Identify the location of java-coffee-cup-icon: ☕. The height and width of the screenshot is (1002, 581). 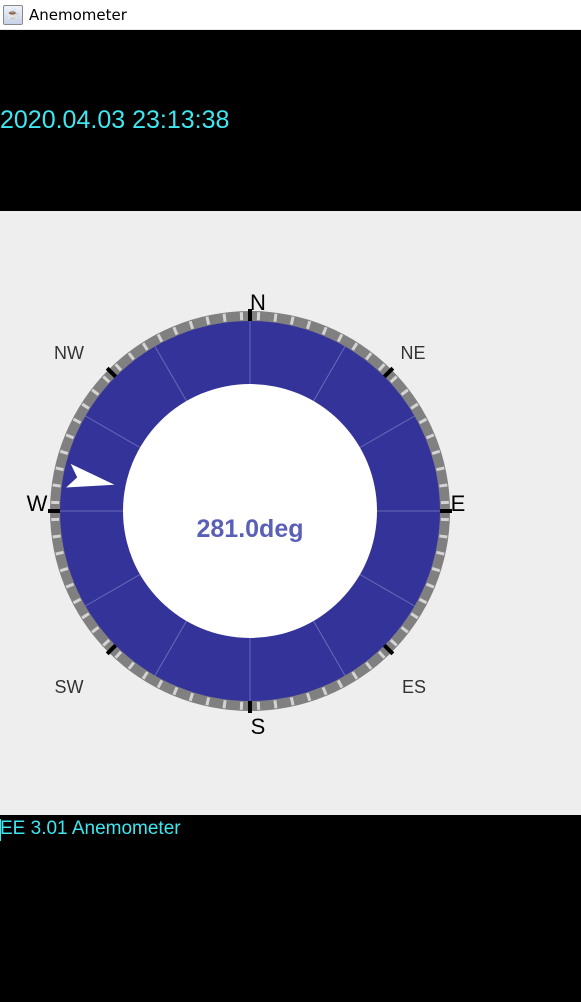
(13, 14).